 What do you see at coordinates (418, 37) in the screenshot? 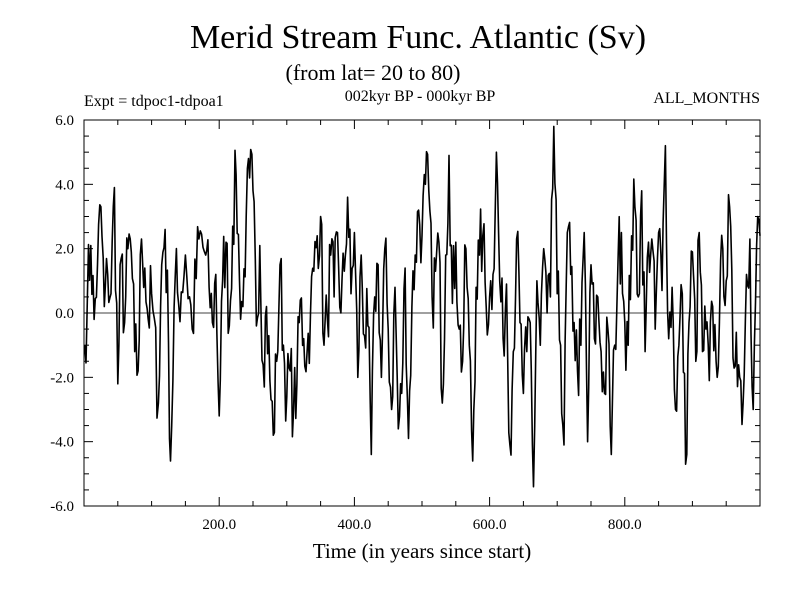
I see `chart-title: Merid Stream Func. Atlantic (Sv)` at bounding box center [418, 37].